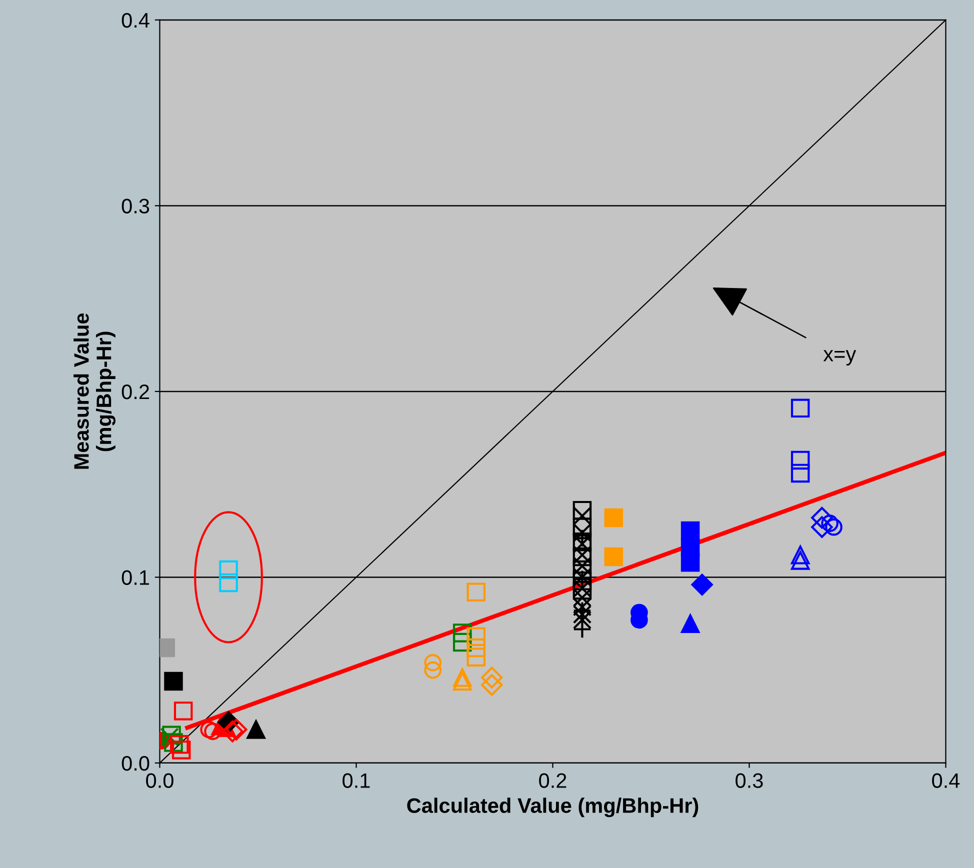 This screenshot has width=974, height=868. What do you see at coordinates (135, 577) in the screenshot?
I see `y-tick-label: 0.1` at bounding box center [135, 577].